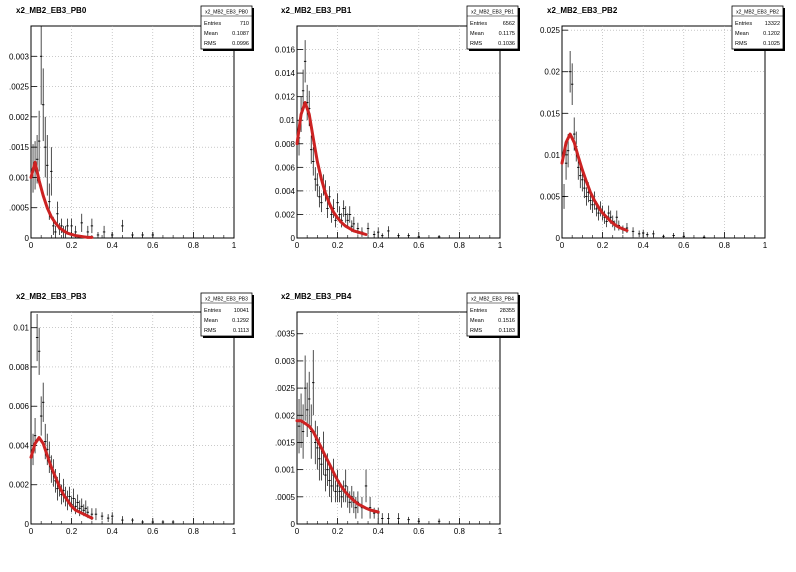 Image resolution: width=796 pixels, height=572 pixels. Describe the element at coordinates (316, 10) in the screenshot. I see `histogram-title: x2_MB2_EB3_PB1` at that location.